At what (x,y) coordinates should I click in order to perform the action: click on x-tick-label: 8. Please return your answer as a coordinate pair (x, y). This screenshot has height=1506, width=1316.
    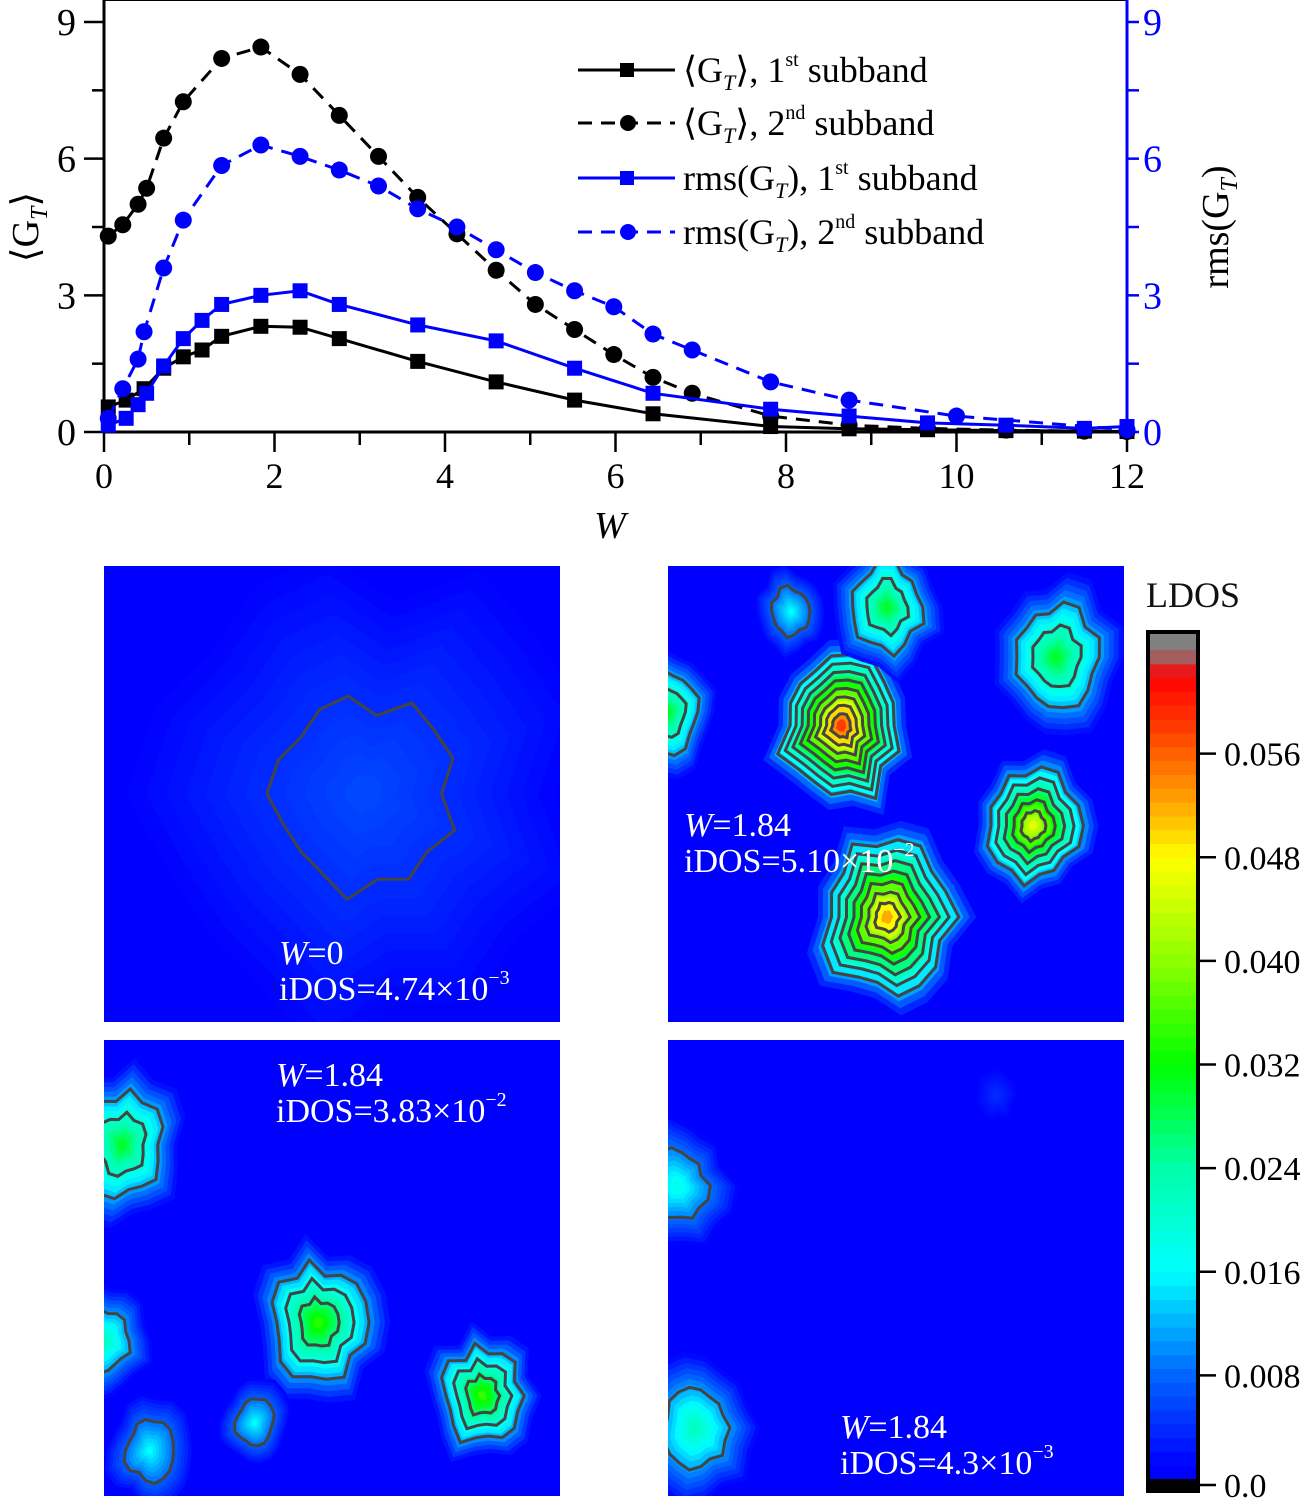
    Looking at the image, I should click on (786, 476).